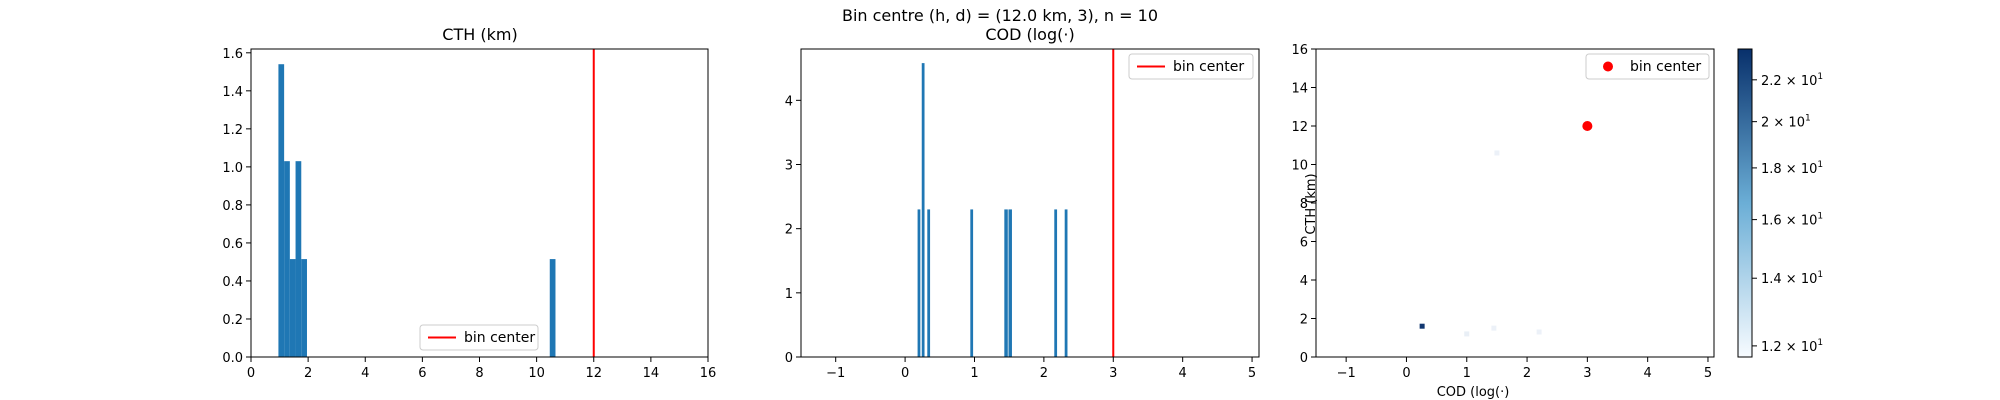 The width and height of the screenshot is (2000, 400). Describe the element at coordinates (232, 92) in the screenshot. I see `cth-histogram-ytick-label: 1.4` at that location.